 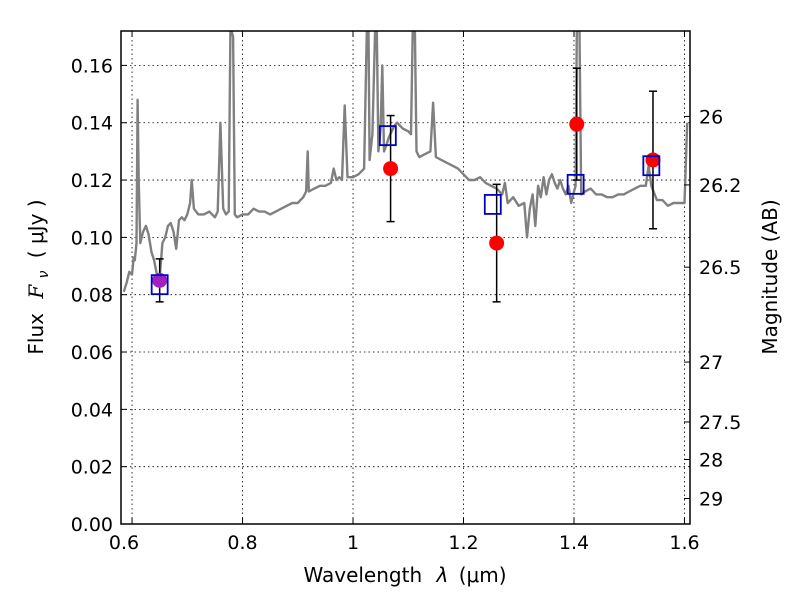 What do you see at coordinates (711, 461) in the screenshot?
I see `y2-tick-label: 28` at bounding box center [711, 461].